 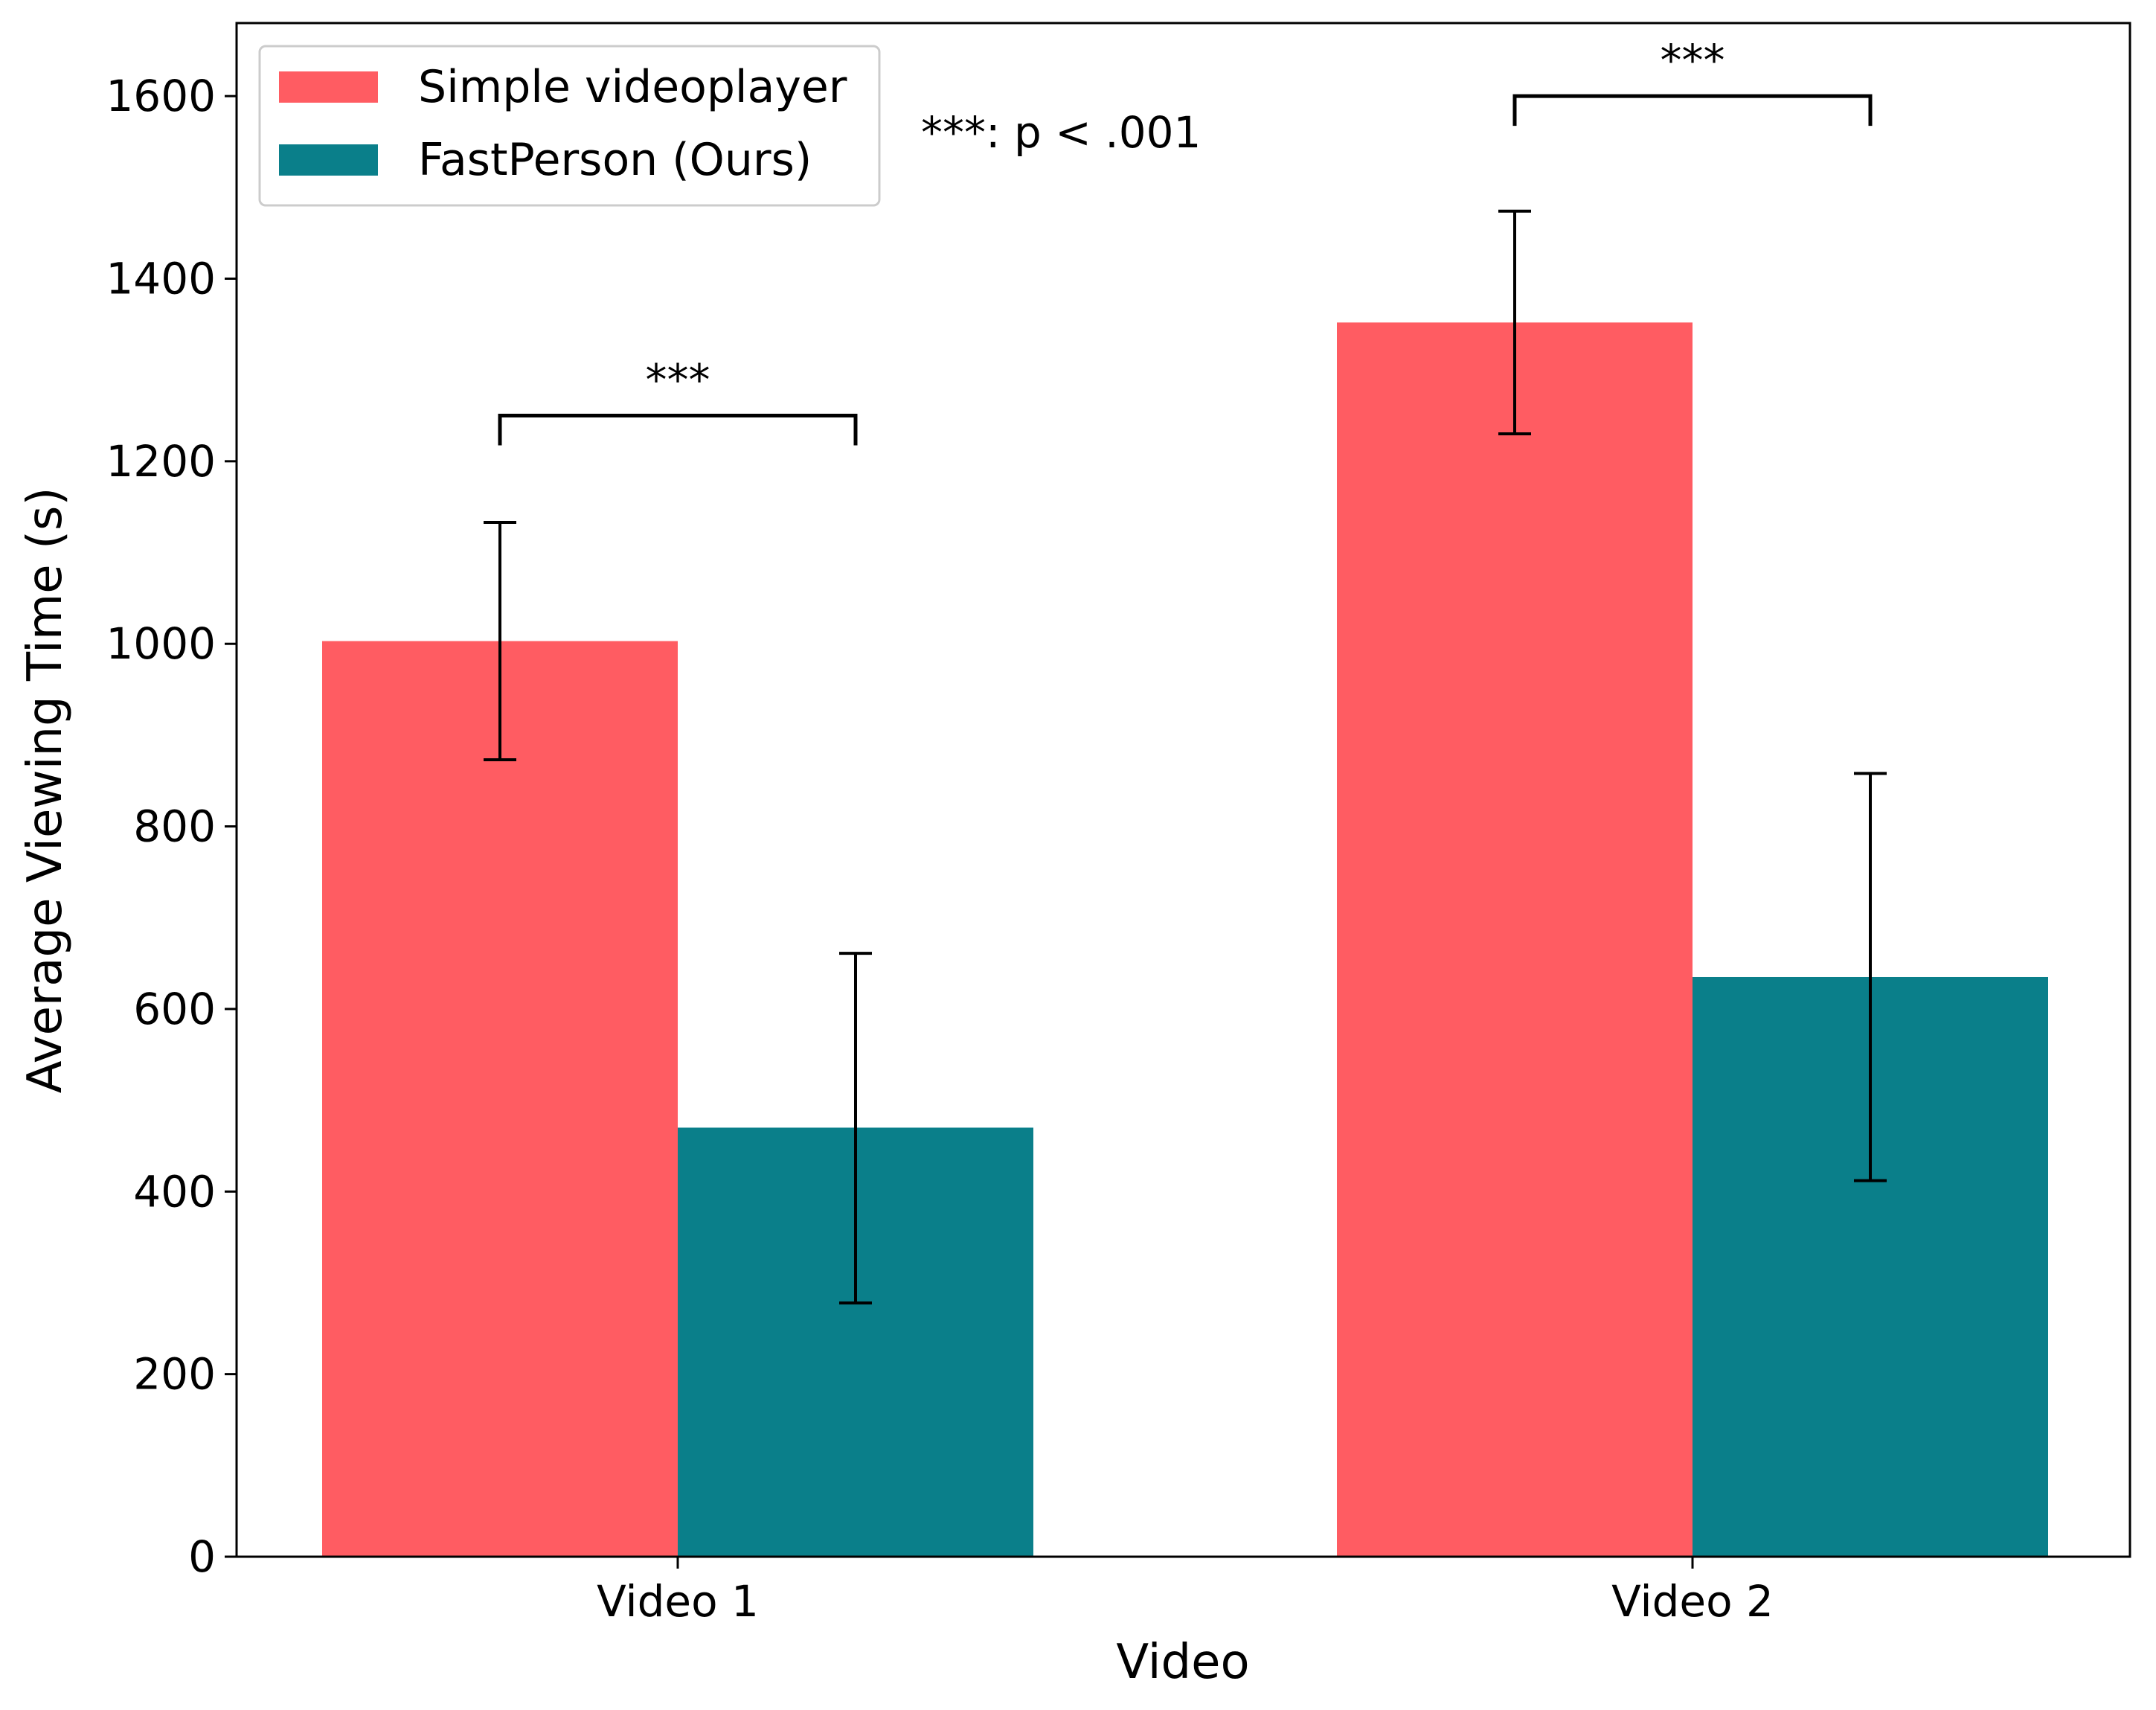 What do you see at coordinates (1515, 939) in the screenshot?
I see `bar-video-2-simple-videoplayer` at bounding box center [1515, 939].